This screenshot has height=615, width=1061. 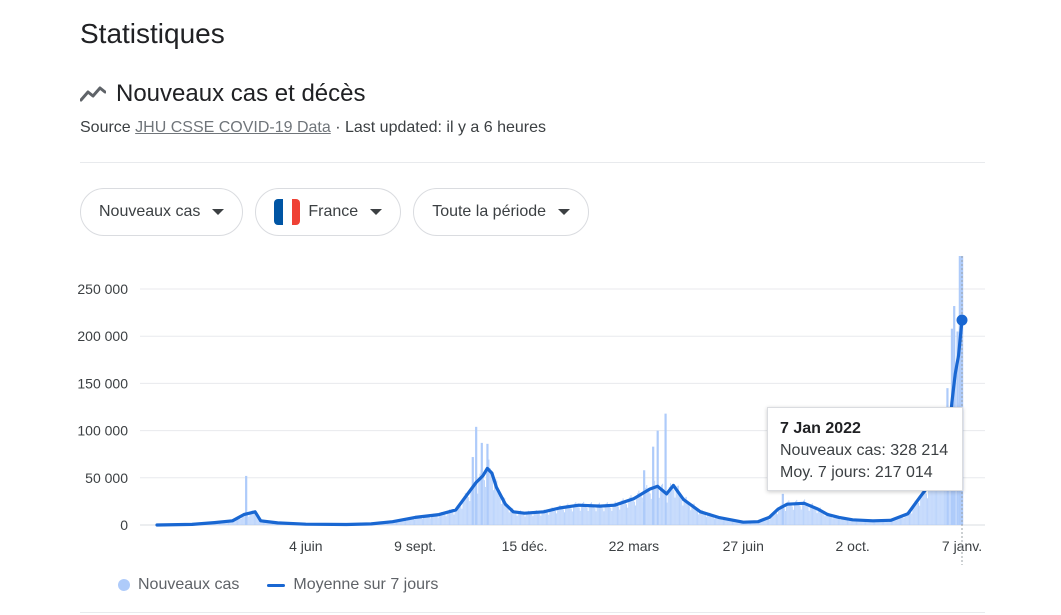 What do you see at coordinates (525, 546) in the screenshot?
I see `x-tick-label: 15 déc.` at bounding box center [525, 546].